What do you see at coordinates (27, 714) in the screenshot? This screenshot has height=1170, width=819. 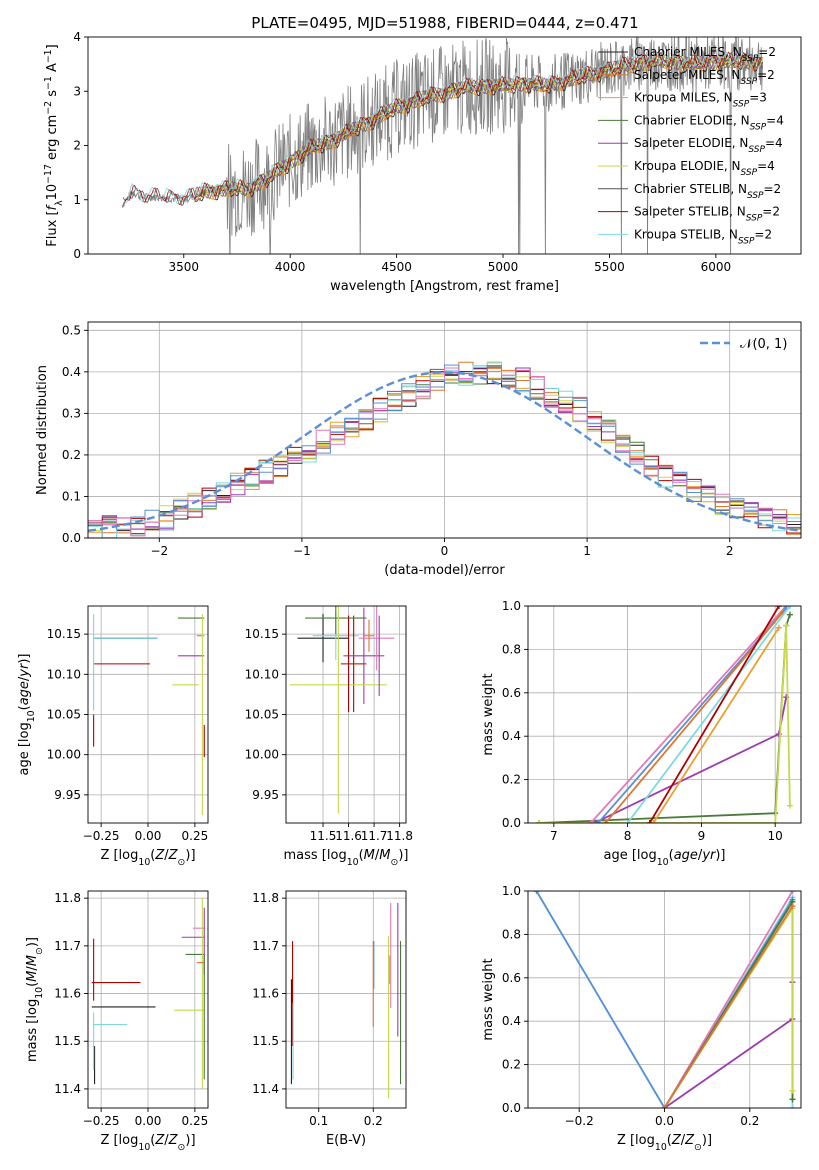 I see `y-axis-label: age [log10(age/yr)]` at bounding box center [27, 714].